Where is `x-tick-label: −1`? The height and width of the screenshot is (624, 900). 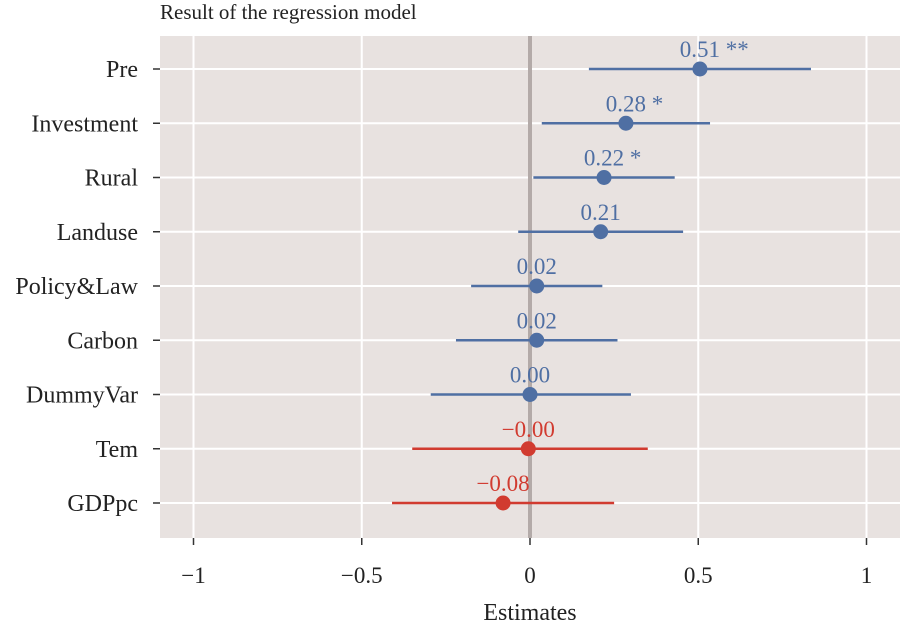 x-tick-label: −1 is located at coordinates (193, 575).